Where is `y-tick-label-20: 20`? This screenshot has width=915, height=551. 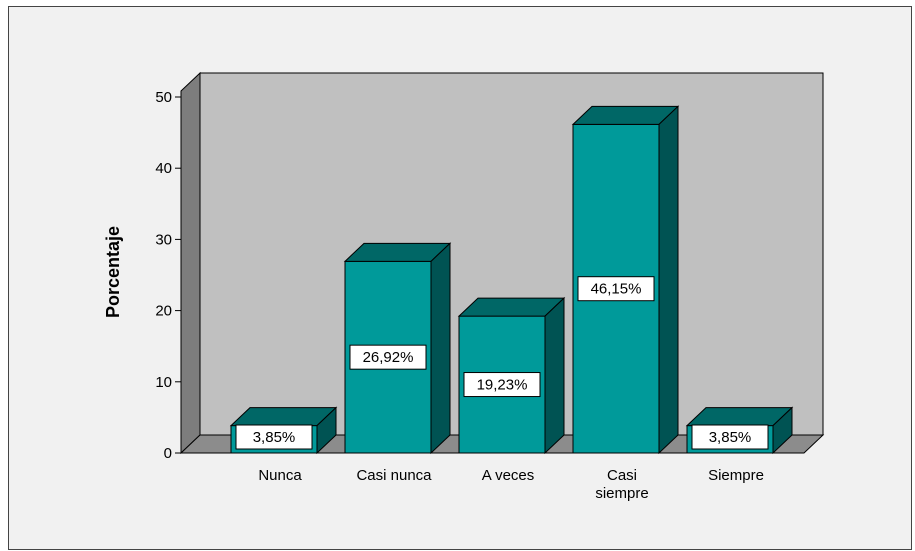
y-tick-label-20: 20 is located at coordinates (163, 311).